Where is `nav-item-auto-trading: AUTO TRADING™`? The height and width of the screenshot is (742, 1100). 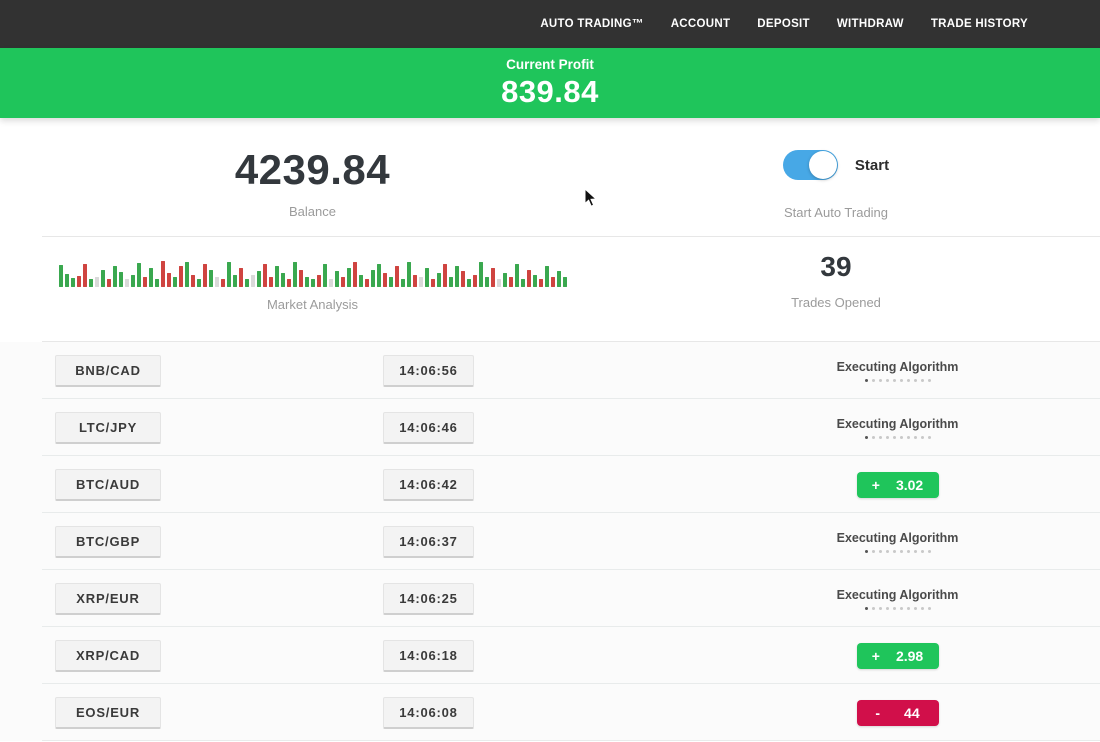 nav-item-auto-trading: AUTO TRADING™ is located at coordinates (592, 24).